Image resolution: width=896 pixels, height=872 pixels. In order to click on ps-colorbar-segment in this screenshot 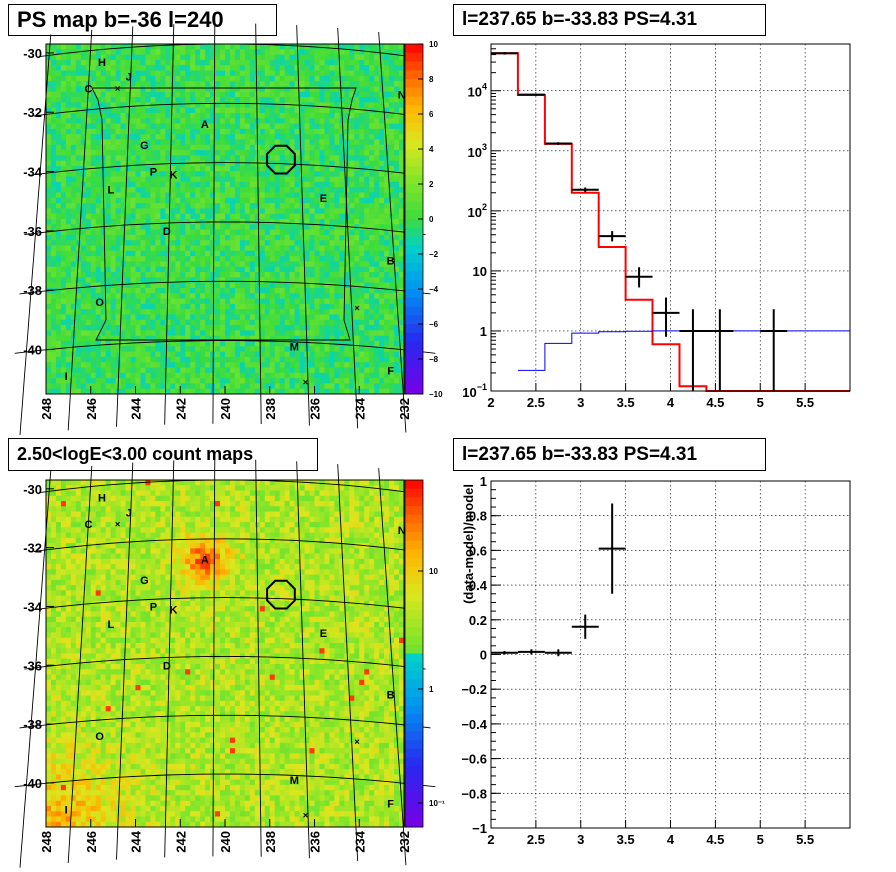, I will do `click(414, 285)`.